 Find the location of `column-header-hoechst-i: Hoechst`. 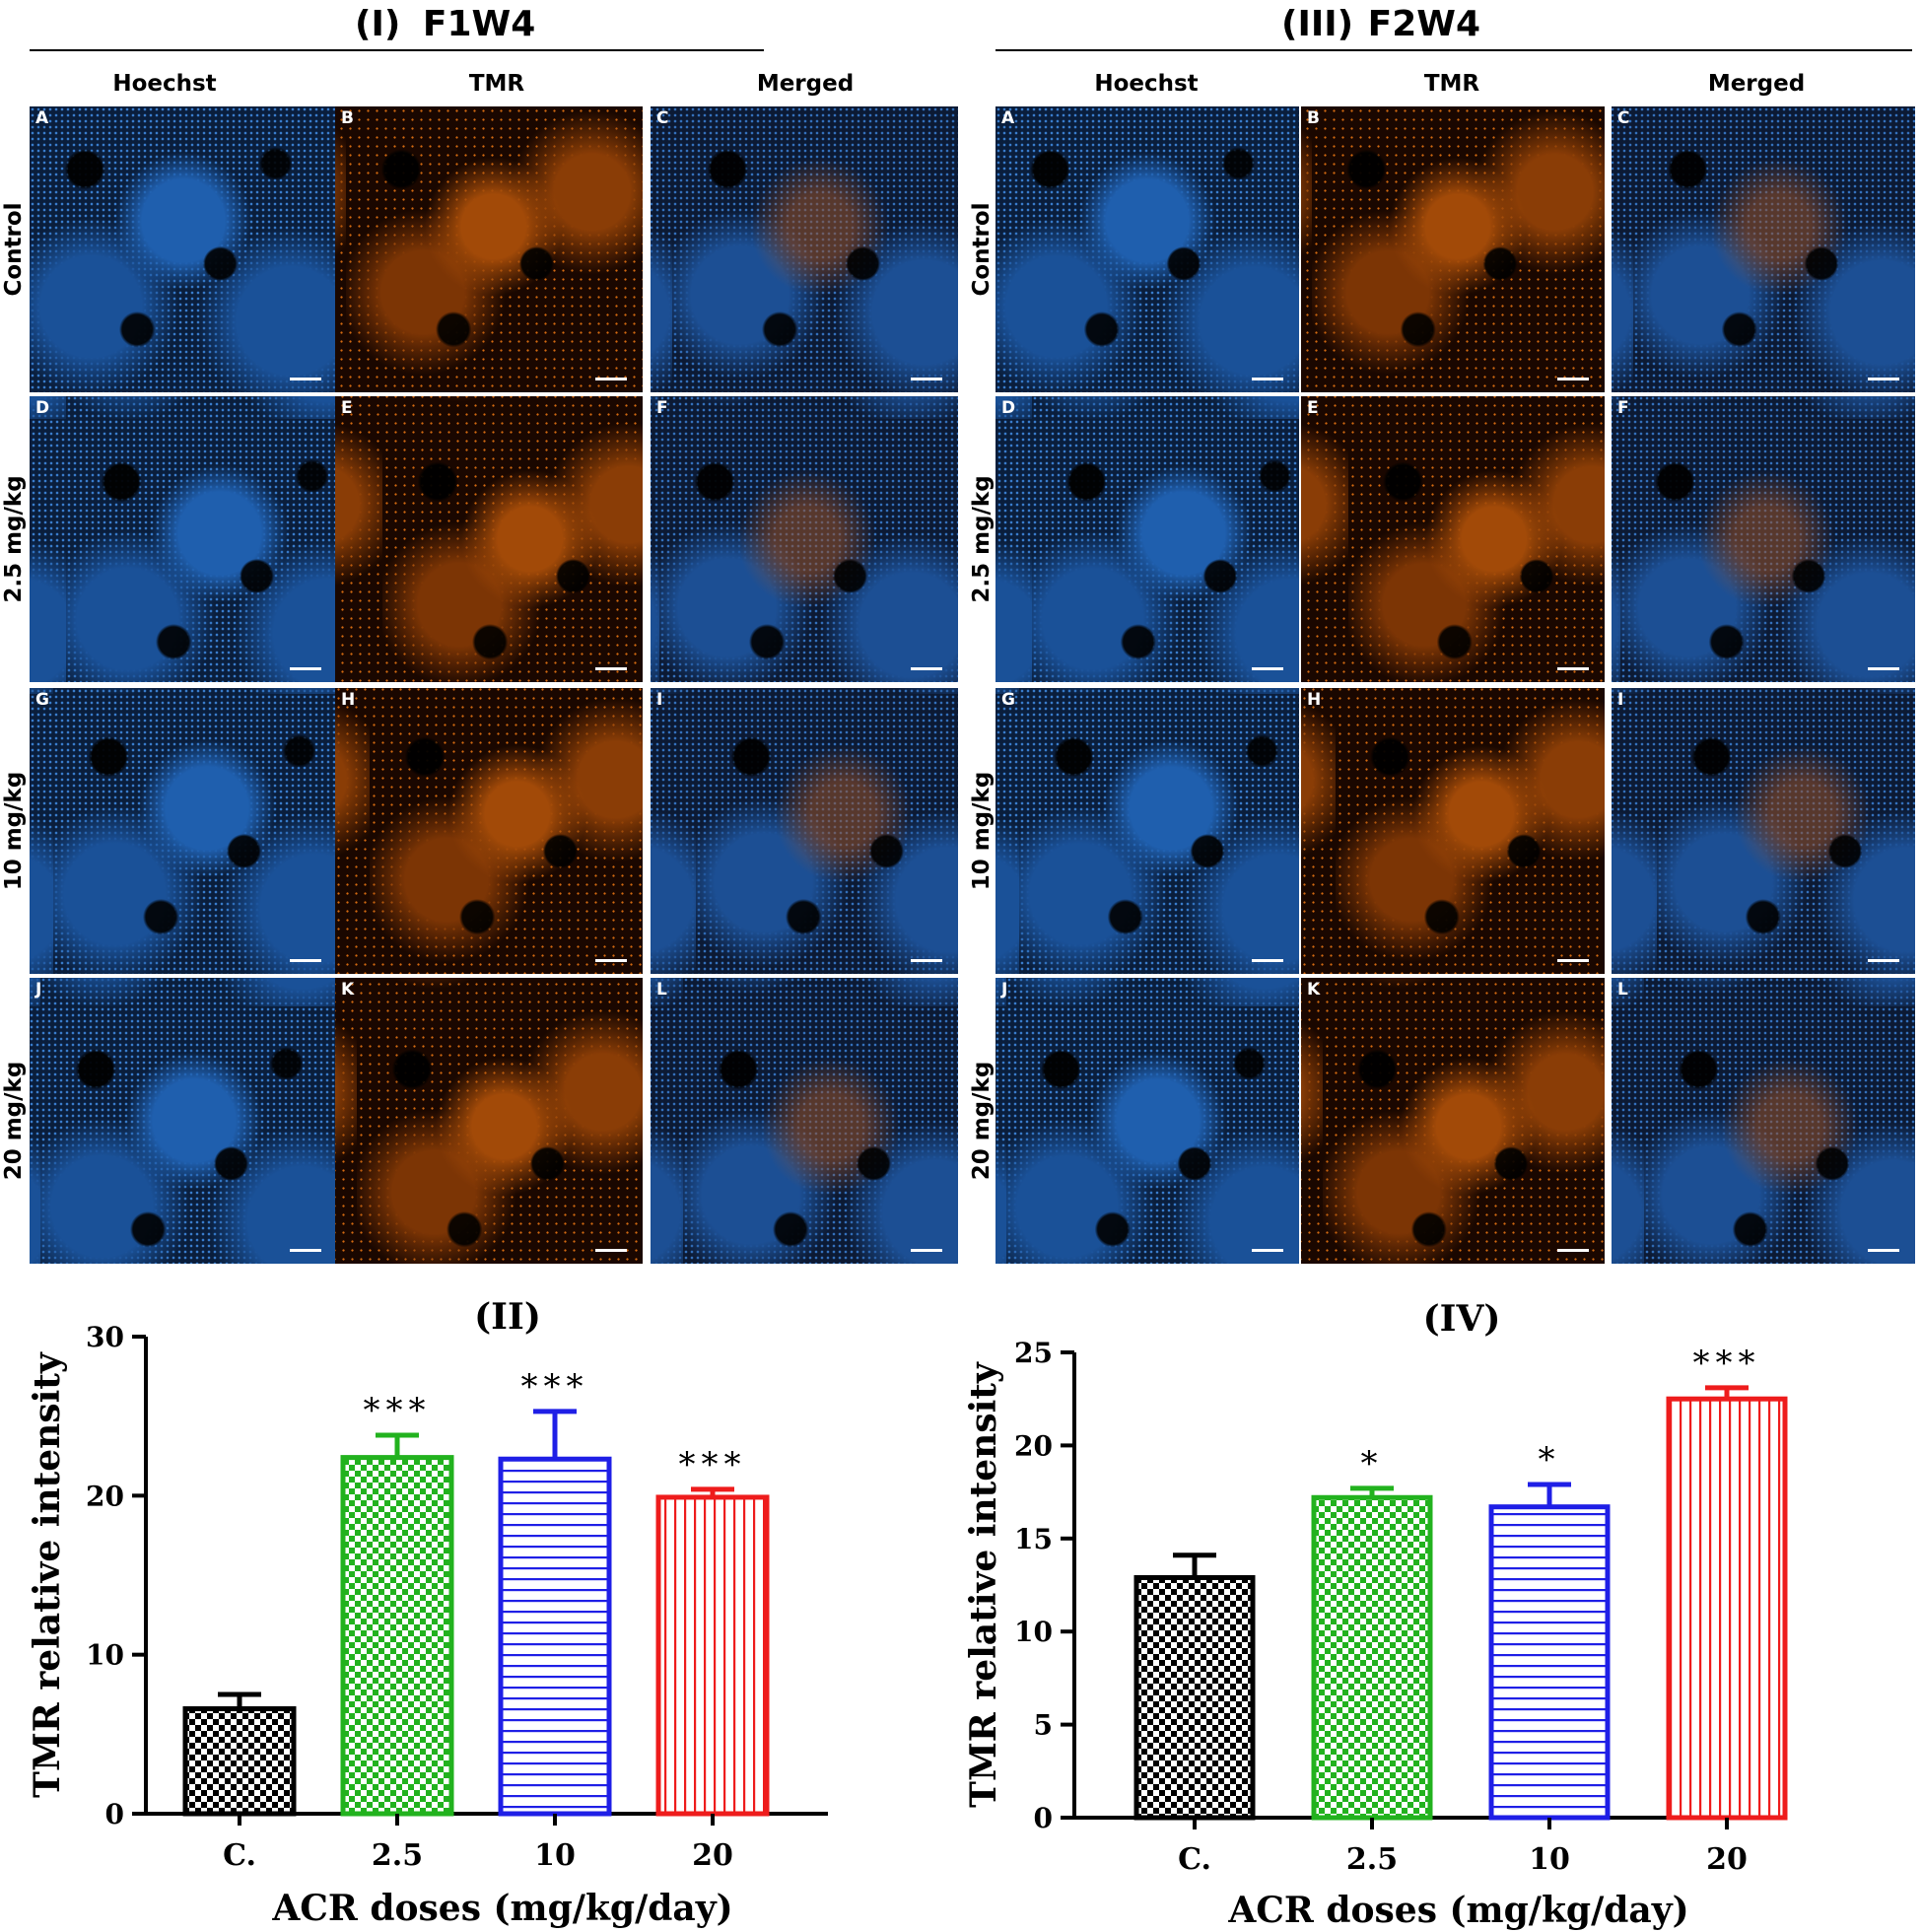

column-header-hoechst-i: Hoechst is located at coordinates (164, 84).